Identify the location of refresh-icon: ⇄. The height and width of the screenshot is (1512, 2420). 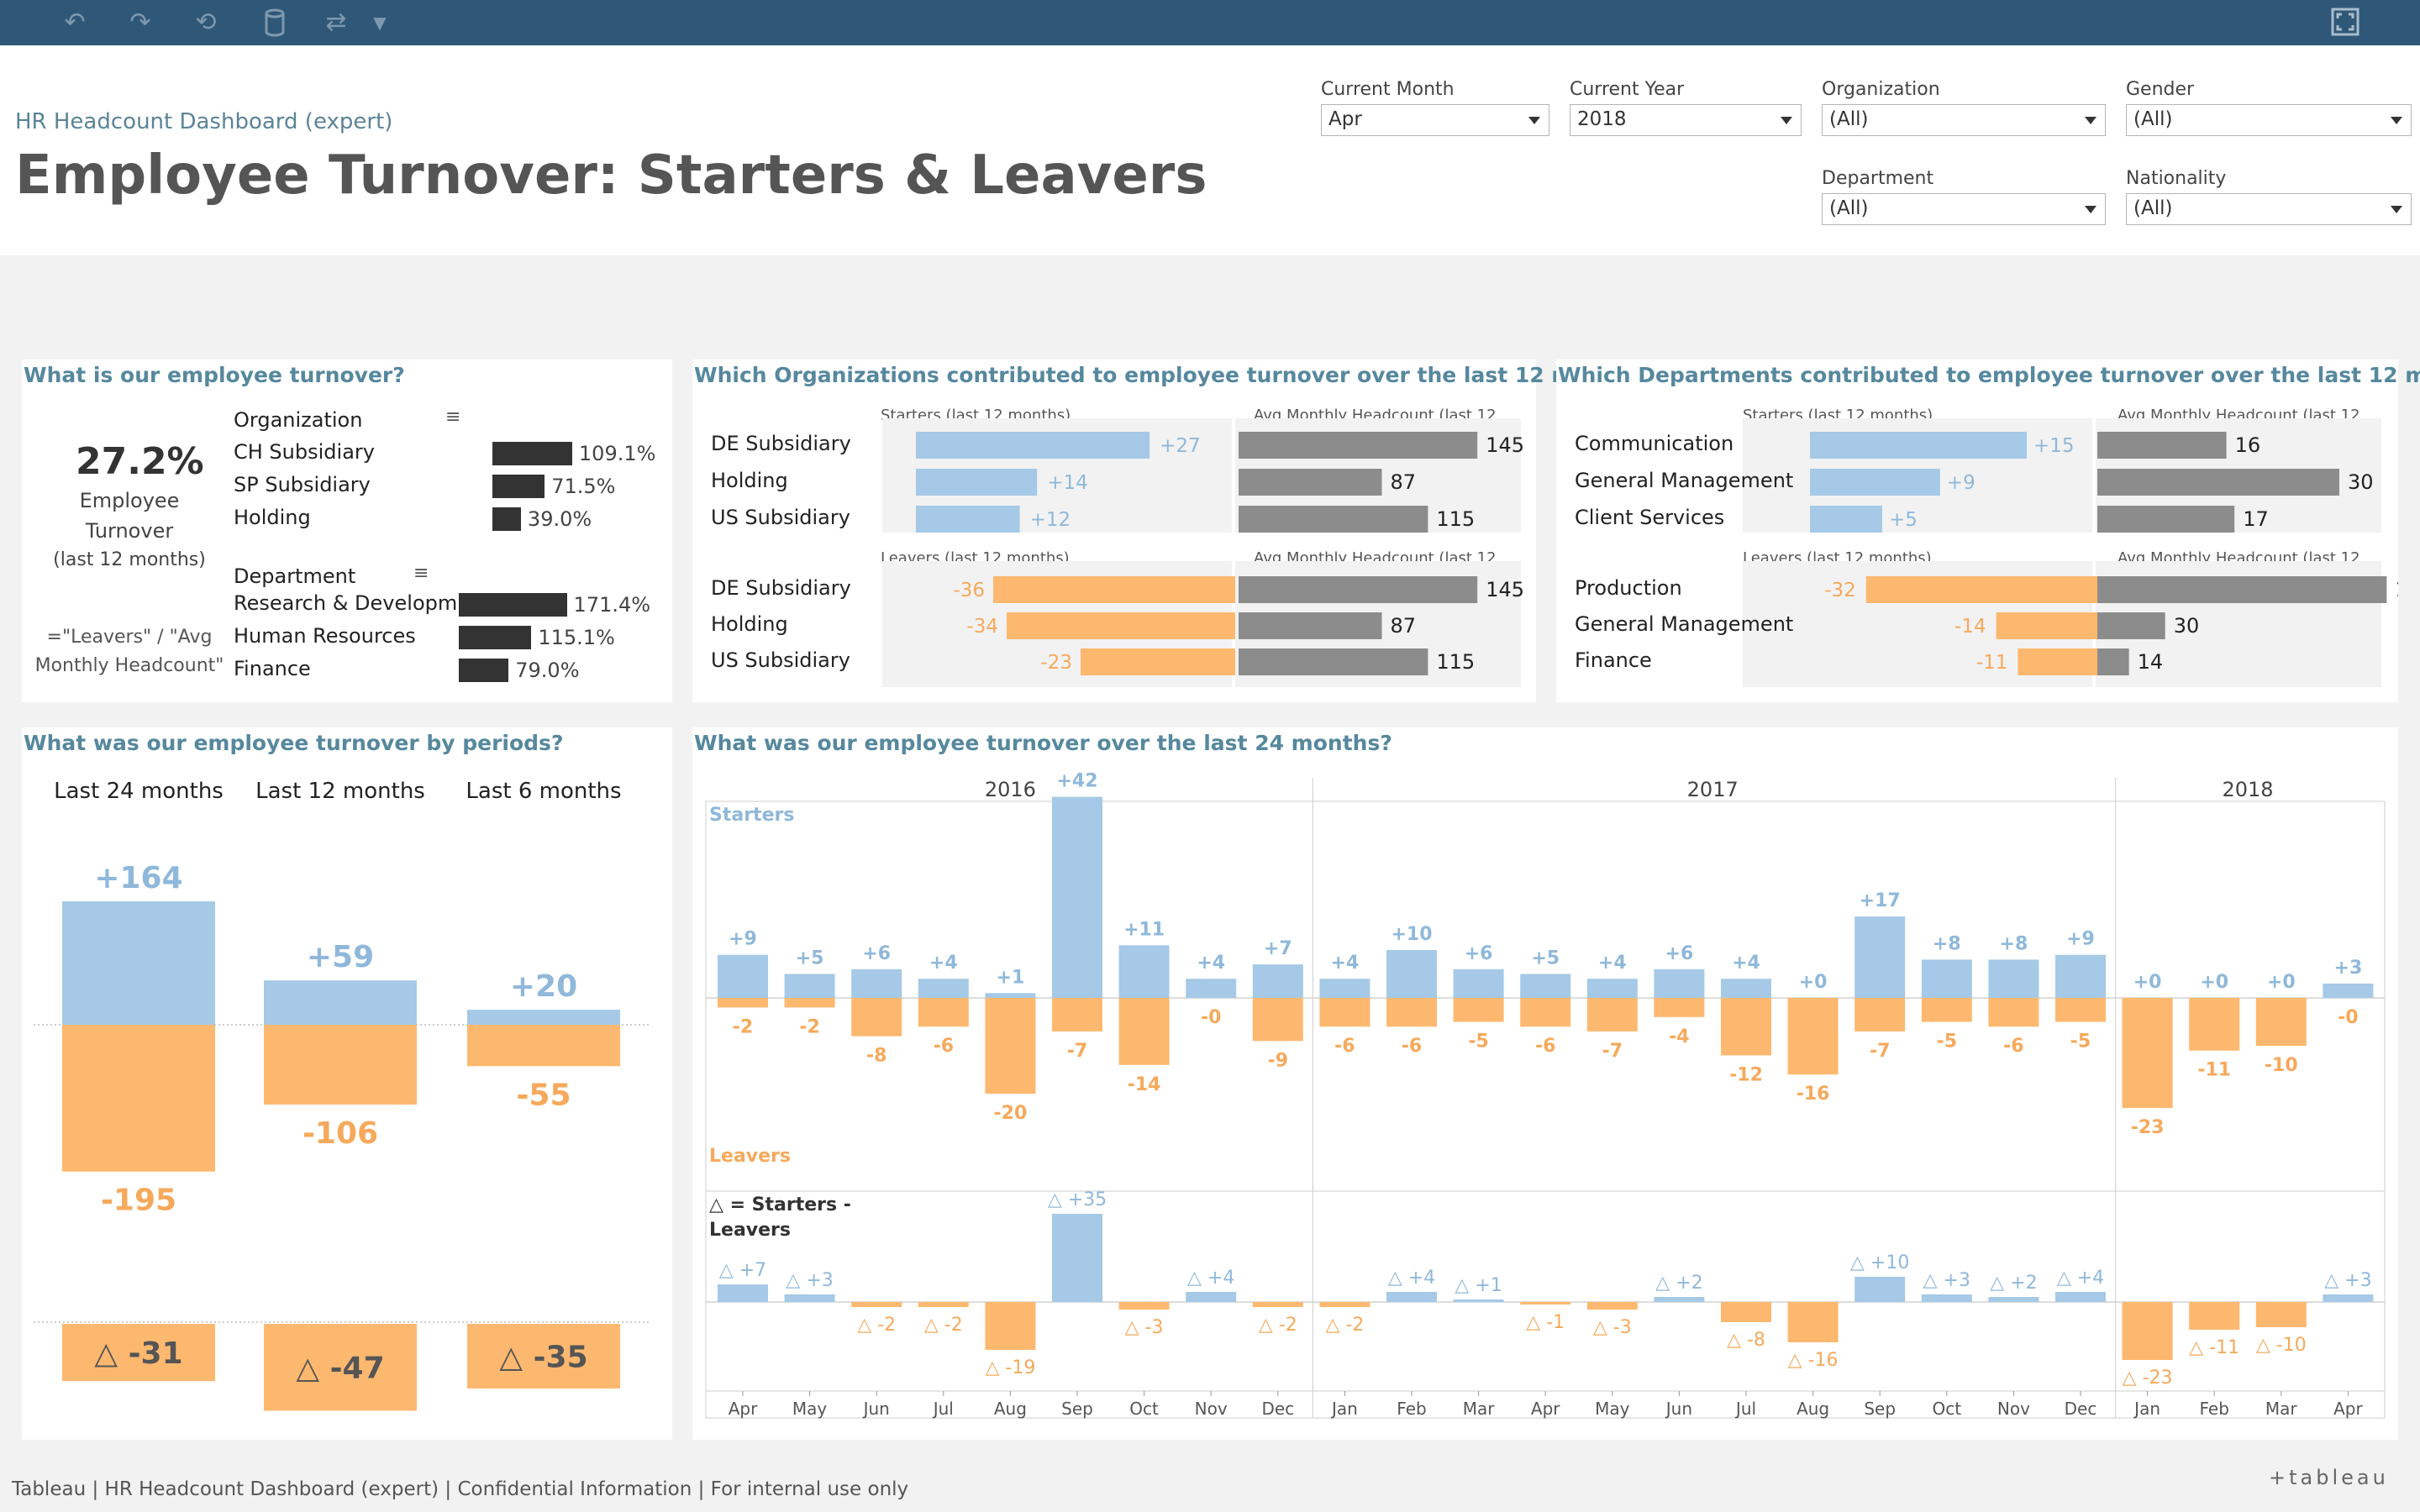
(336, 22).